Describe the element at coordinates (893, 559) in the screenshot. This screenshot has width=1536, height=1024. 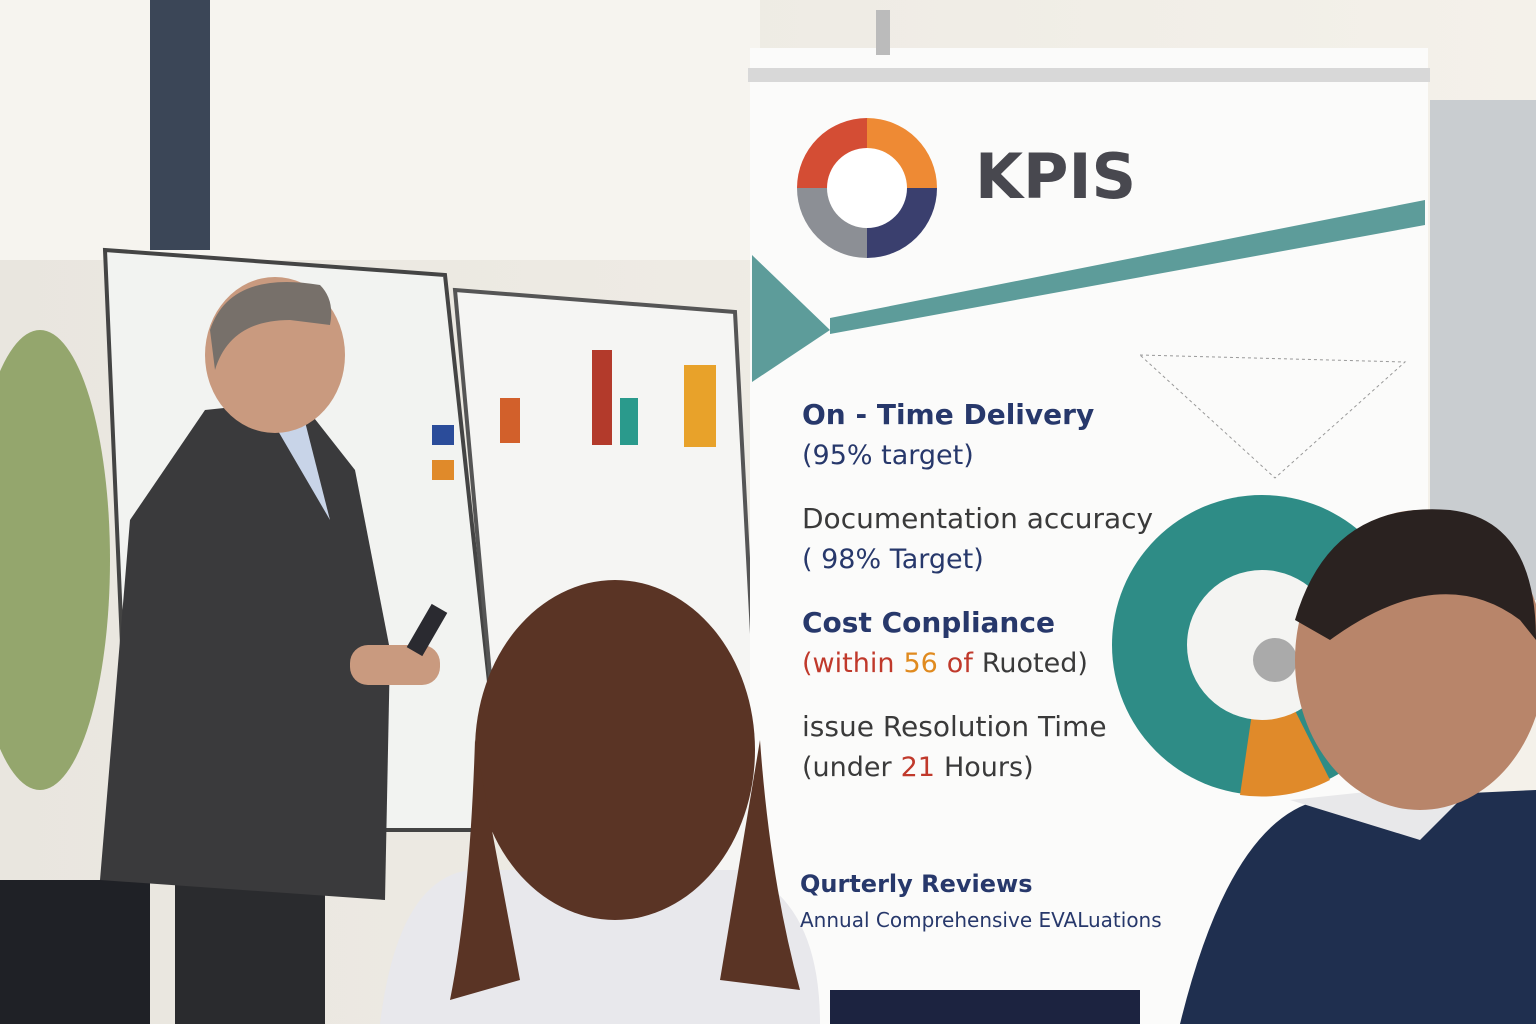
I see `kpi-detail-part: ( 98% Target)` at that location.